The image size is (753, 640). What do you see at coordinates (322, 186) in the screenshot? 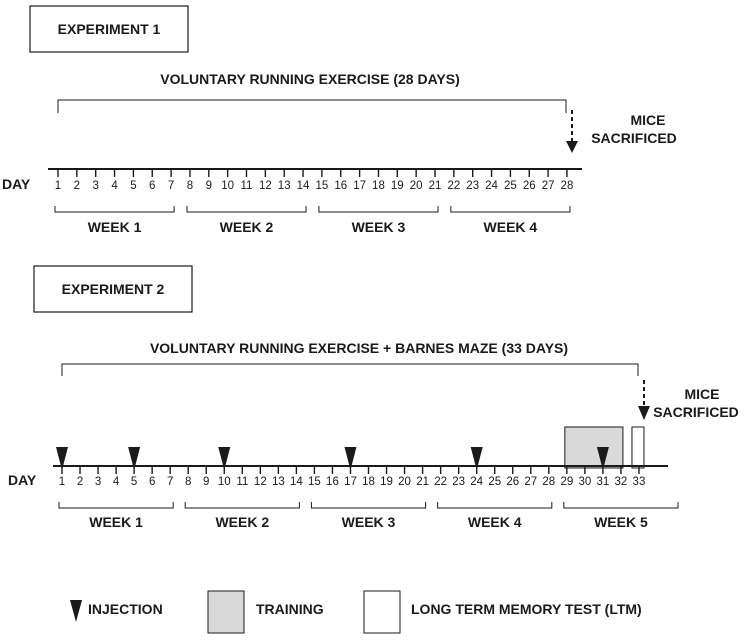
I see `day-label: 15` at bounding box center [322, 186].